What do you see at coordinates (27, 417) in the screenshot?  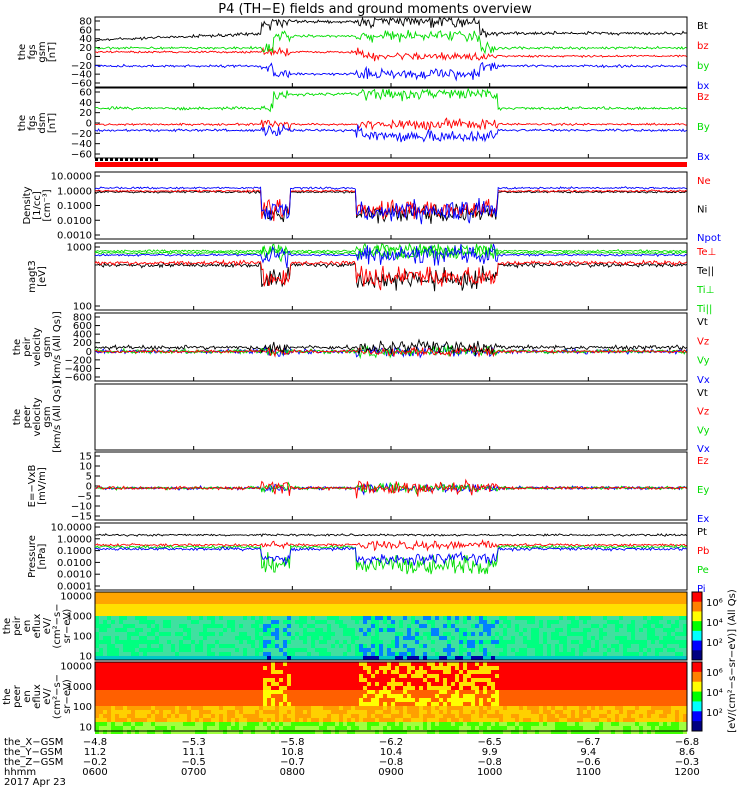 I see `y-axis-label: peer` at bounding box center [27, 417].